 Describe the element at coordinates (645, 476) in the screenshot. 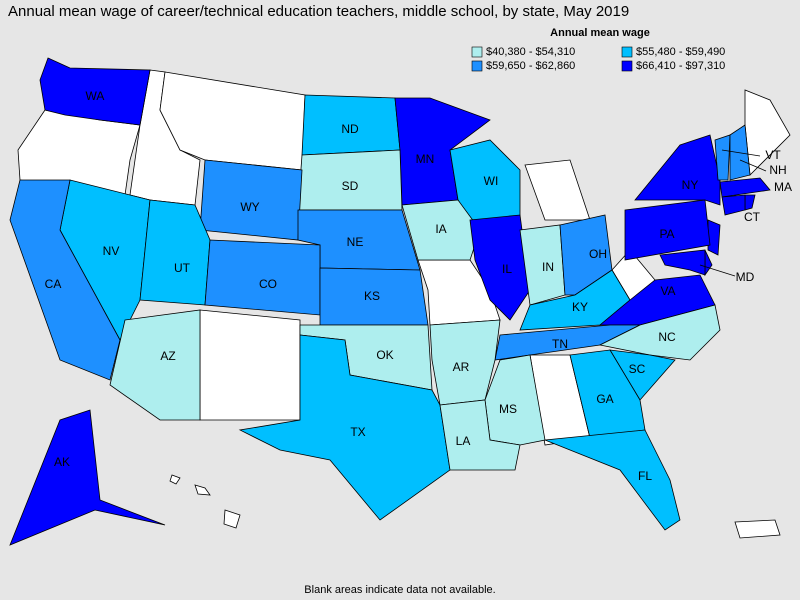

I see `state-label: FL` at that location.